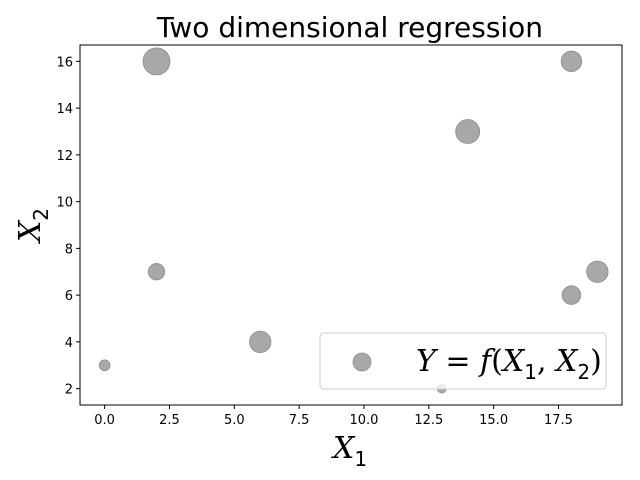 The height and width of the screenshot is (480, 640). Describe the element at coordinates (68, 226) in the screenshot. I see `y-axis: 2 4 6 8 10 12 14 16` at that location.